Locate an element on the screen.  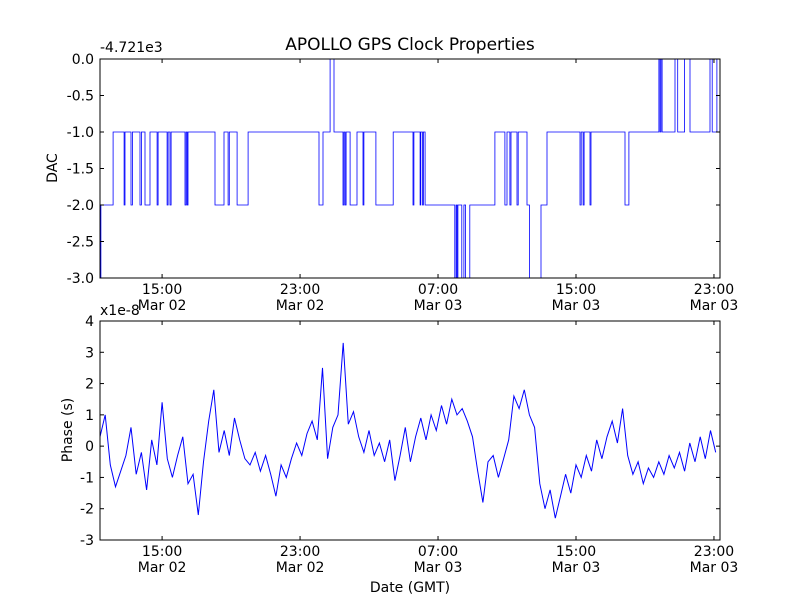
bottom-offset-text: x1e-8 is located at coordinates (120, 311).